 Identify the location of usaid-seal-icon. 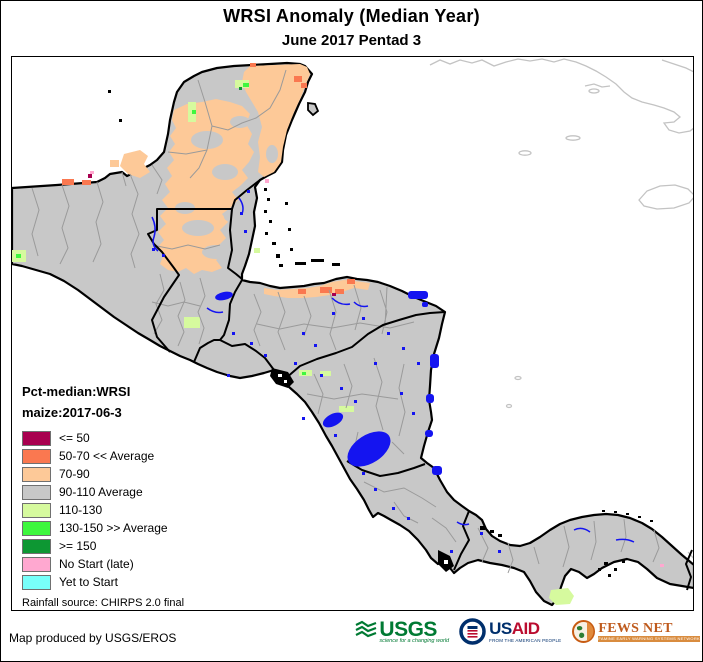
(472, 631).